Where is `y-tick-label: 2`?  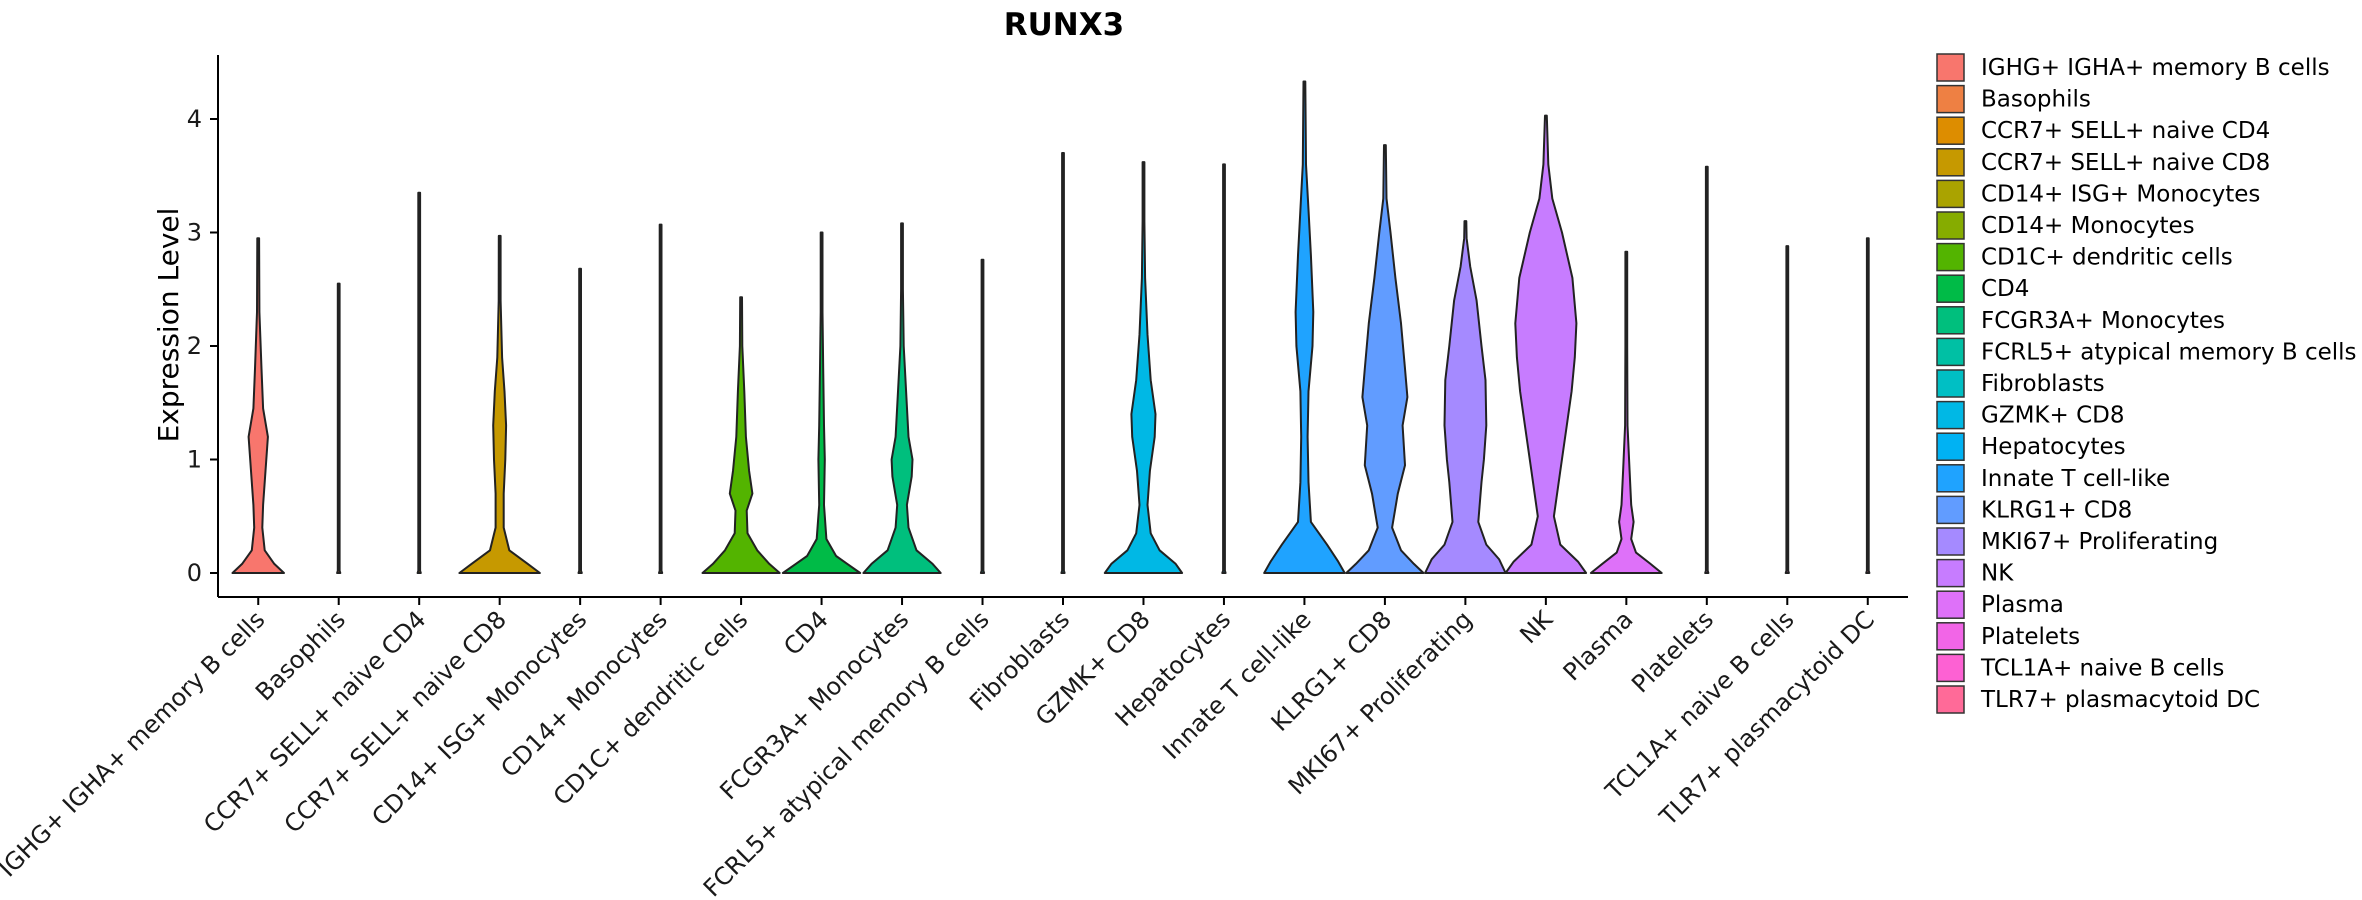 y-tick-label: 2 is located at coordinates (194, 346).